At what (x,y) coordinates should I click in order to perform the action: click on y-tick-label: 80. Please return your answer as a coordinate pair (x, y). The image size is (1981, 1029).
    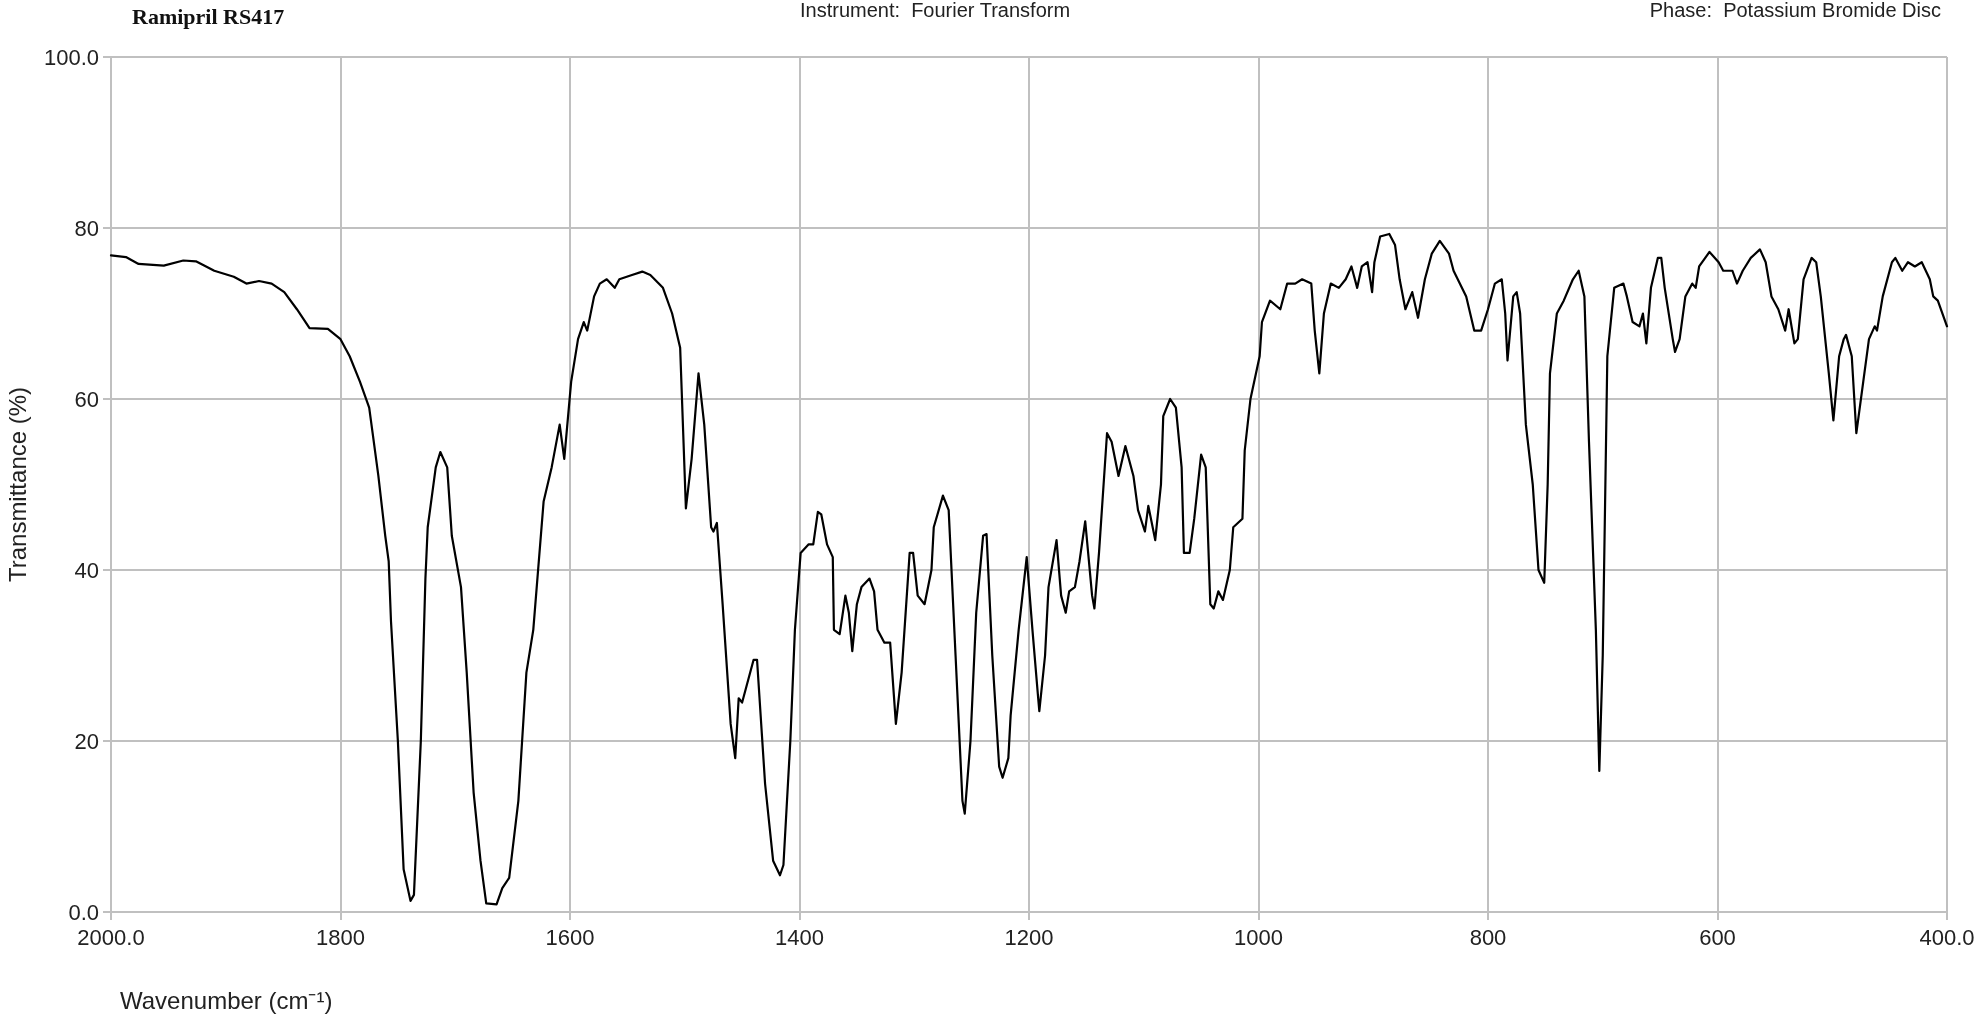
    Looking at the image, I should click on (86, 228).